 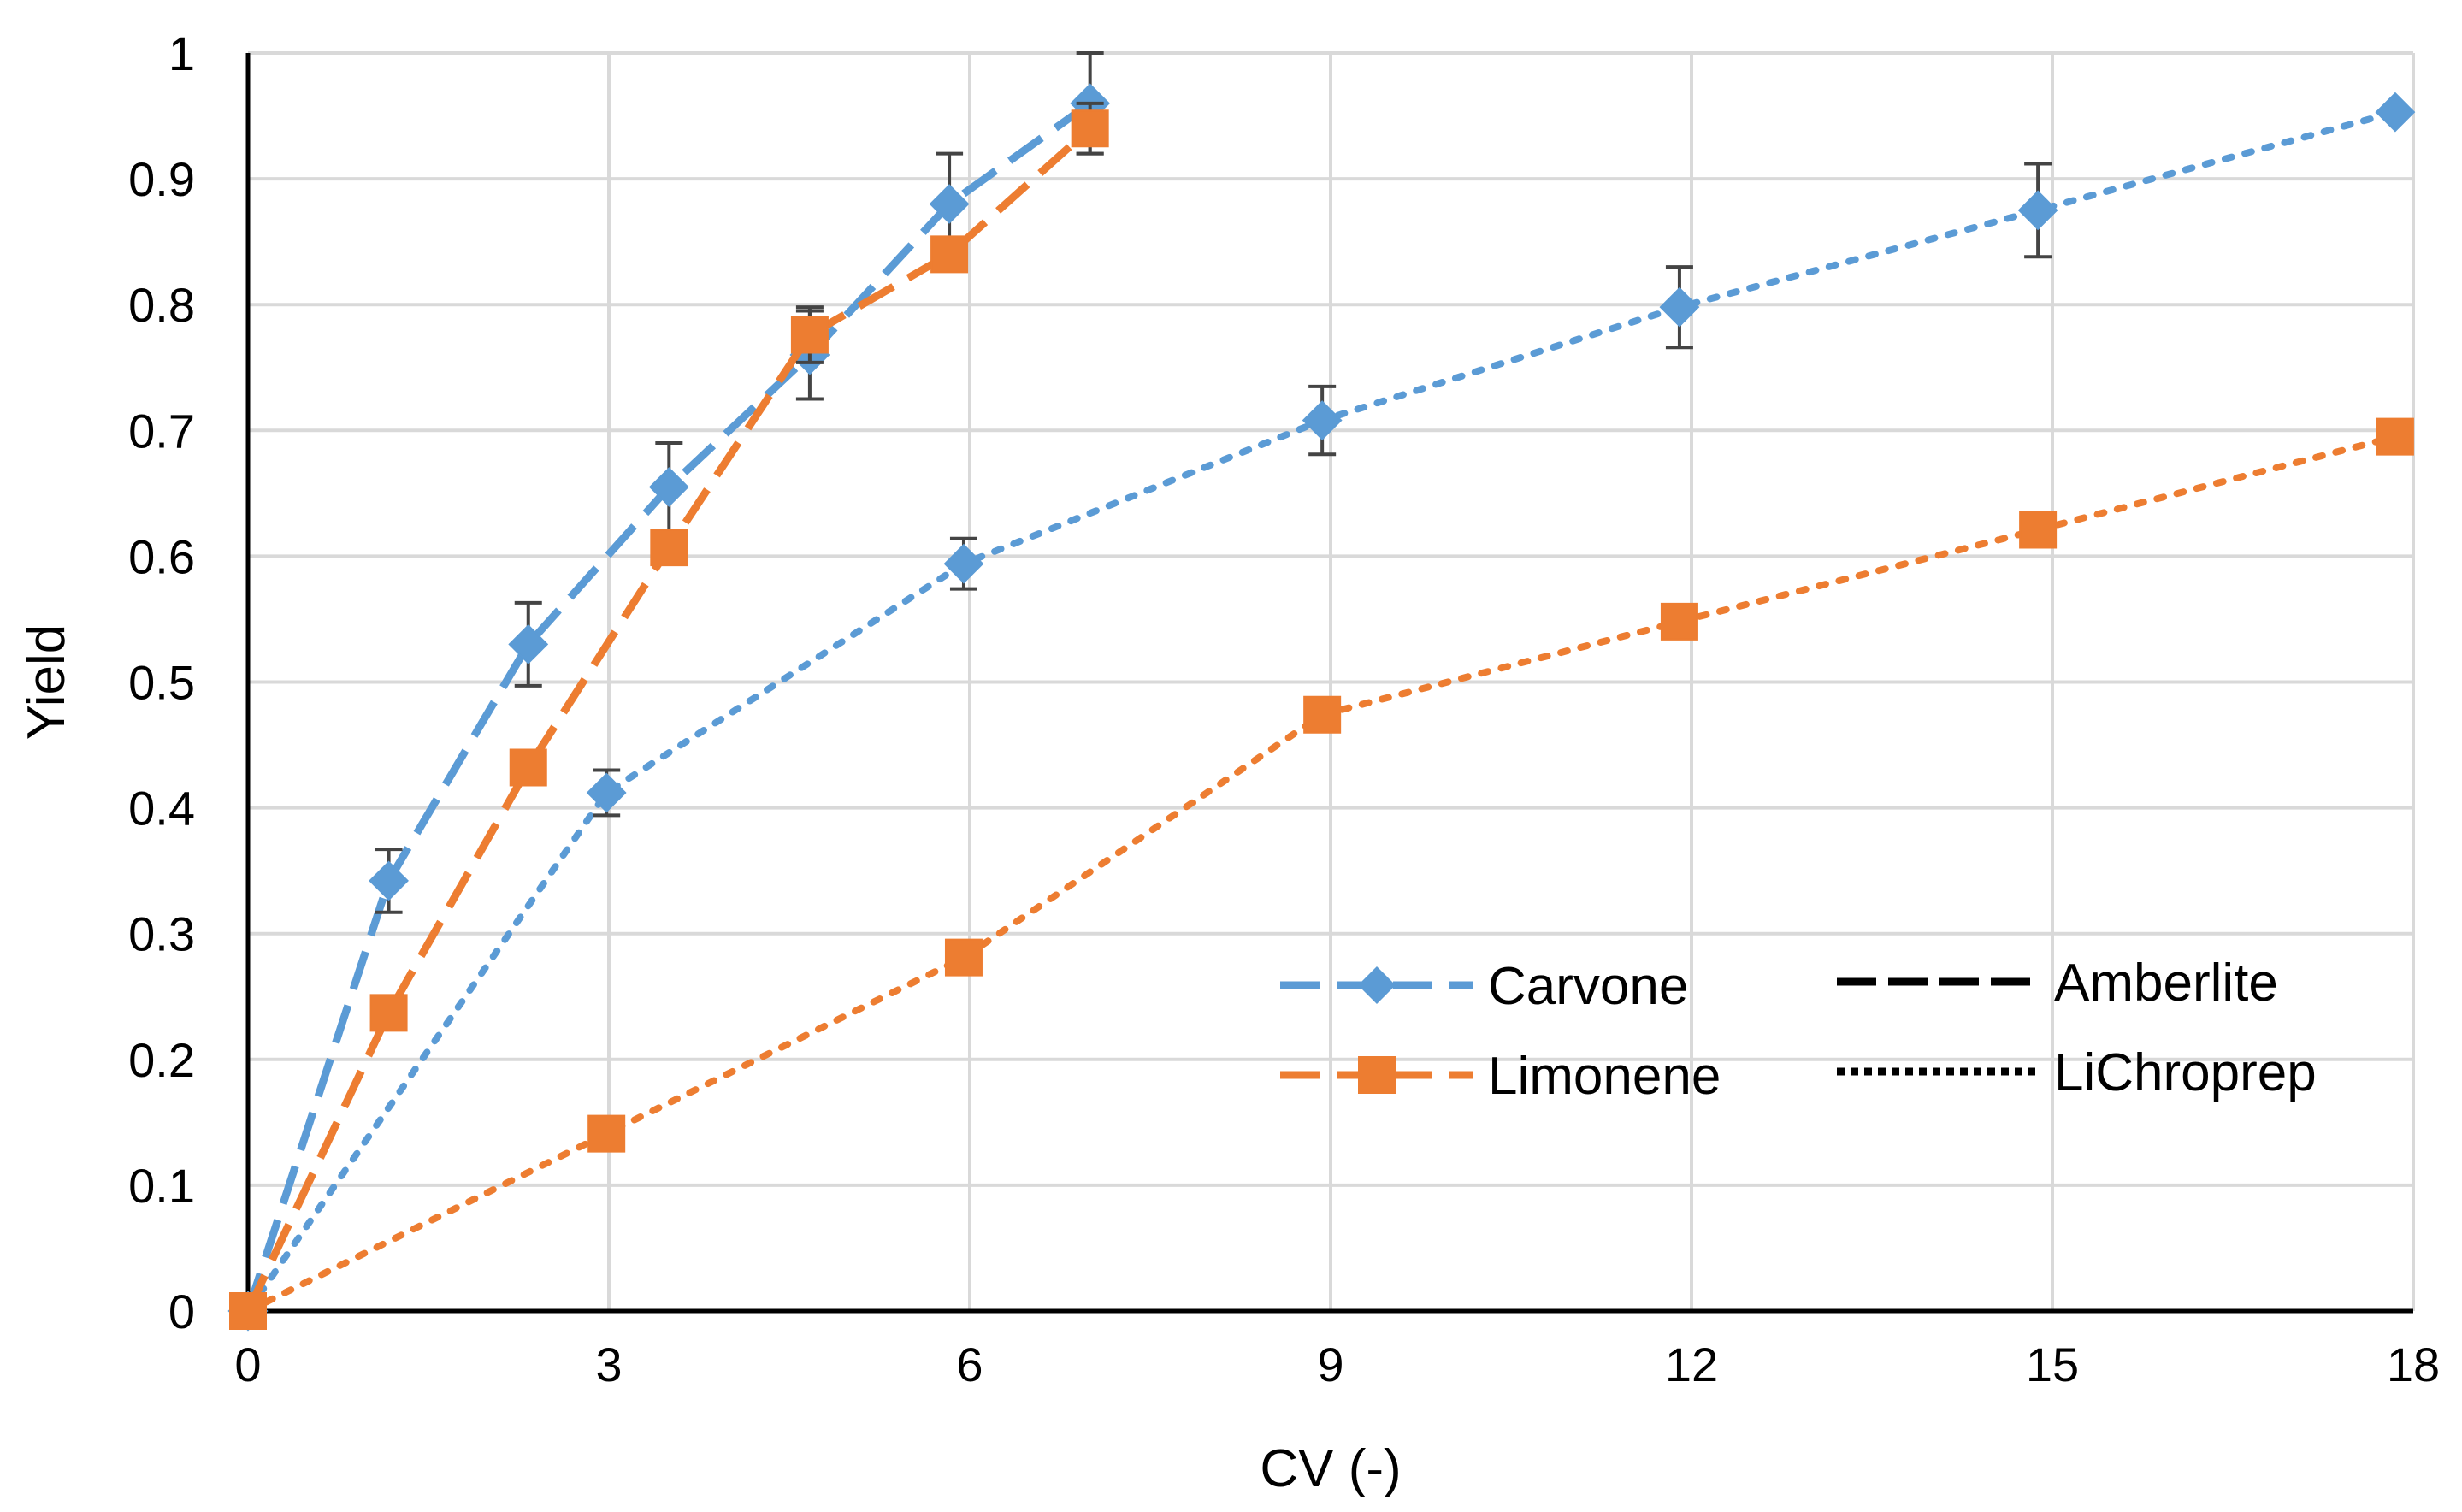 I want to click on x-tick-label-4: 12, so click(x=1691, y=1364).